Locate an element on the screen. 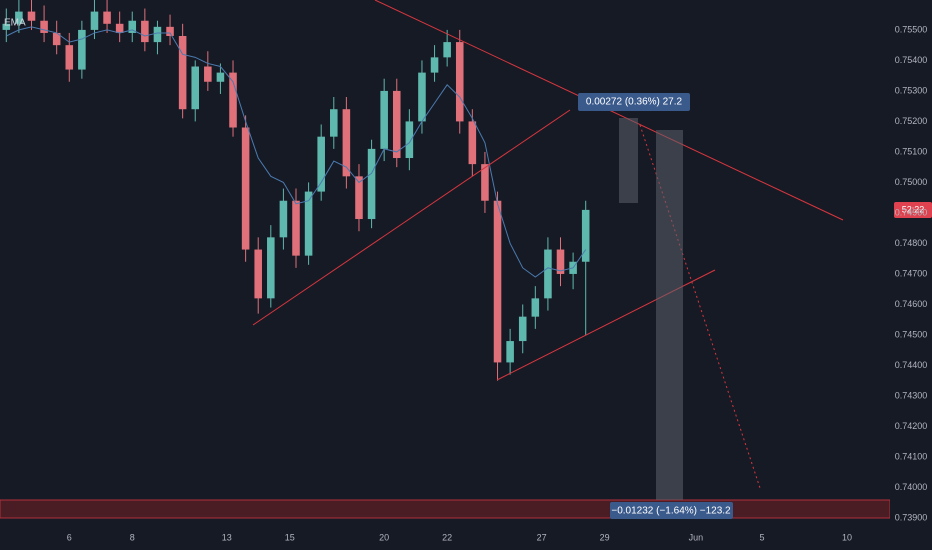 This screenshot has width=932, height=550. x-tick-label: 29 is located at coordinates (605, 537).